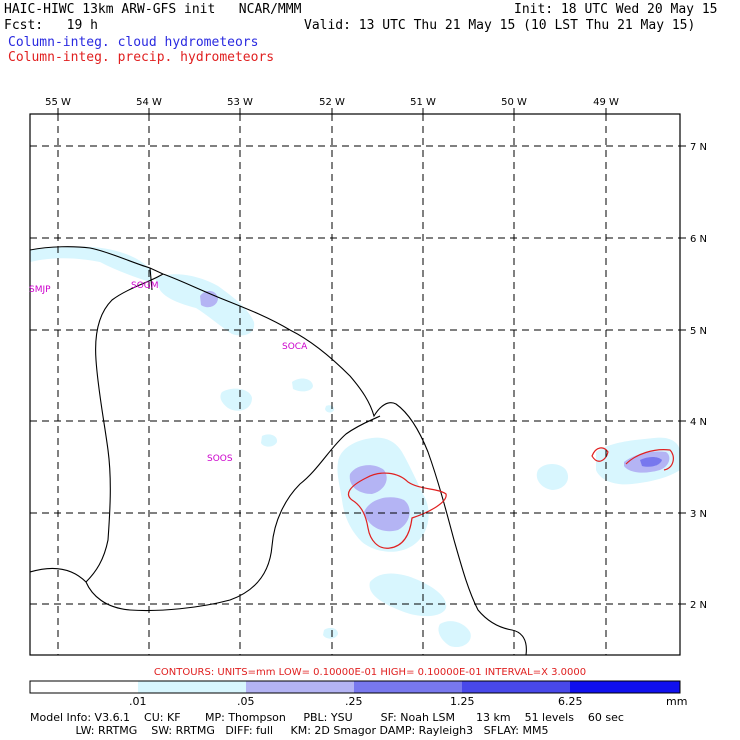 The height and width of the screenshot is (740, 740). I want to click on colorbar-label: 6.25, so click(570, 701).